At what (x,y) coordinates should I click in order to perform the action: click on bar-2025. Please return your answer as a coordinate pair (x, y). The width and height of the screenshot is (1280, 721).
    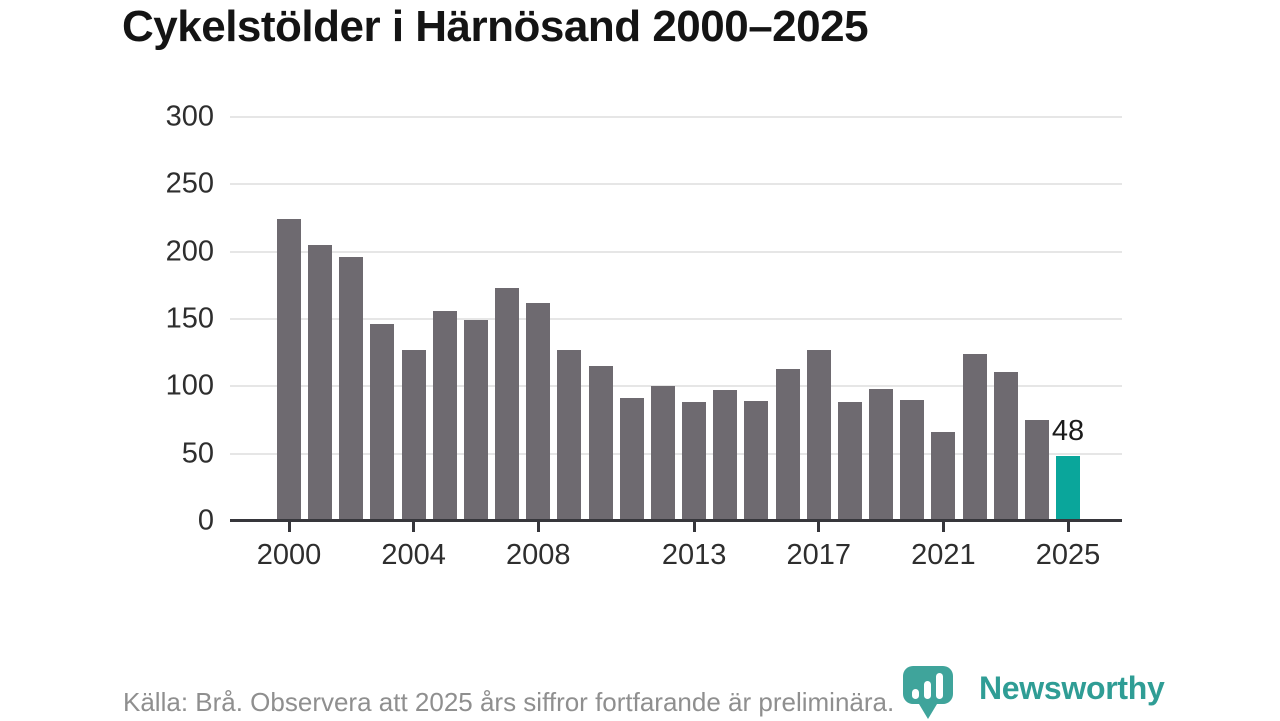
    Looking at the image, I should click on (1068, 488).